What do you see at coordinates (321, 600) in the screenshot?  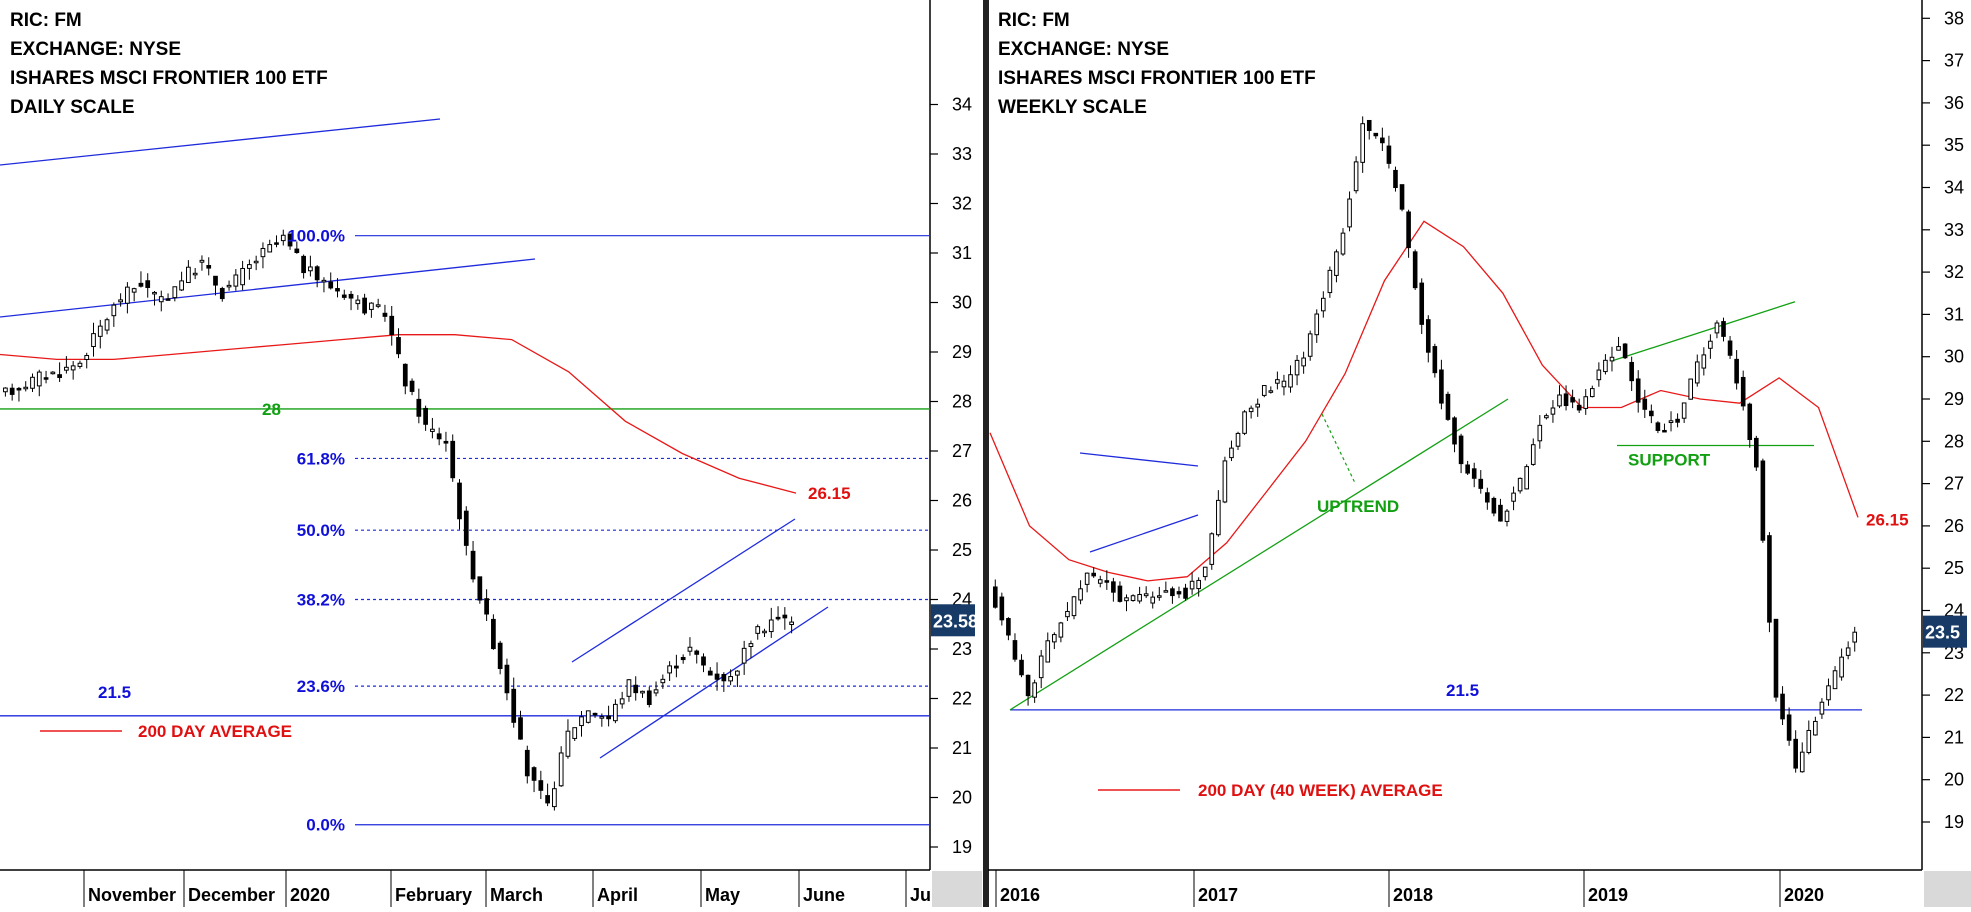 I see `fib-level-label: 38.2%` at bounding box center [321, 600].